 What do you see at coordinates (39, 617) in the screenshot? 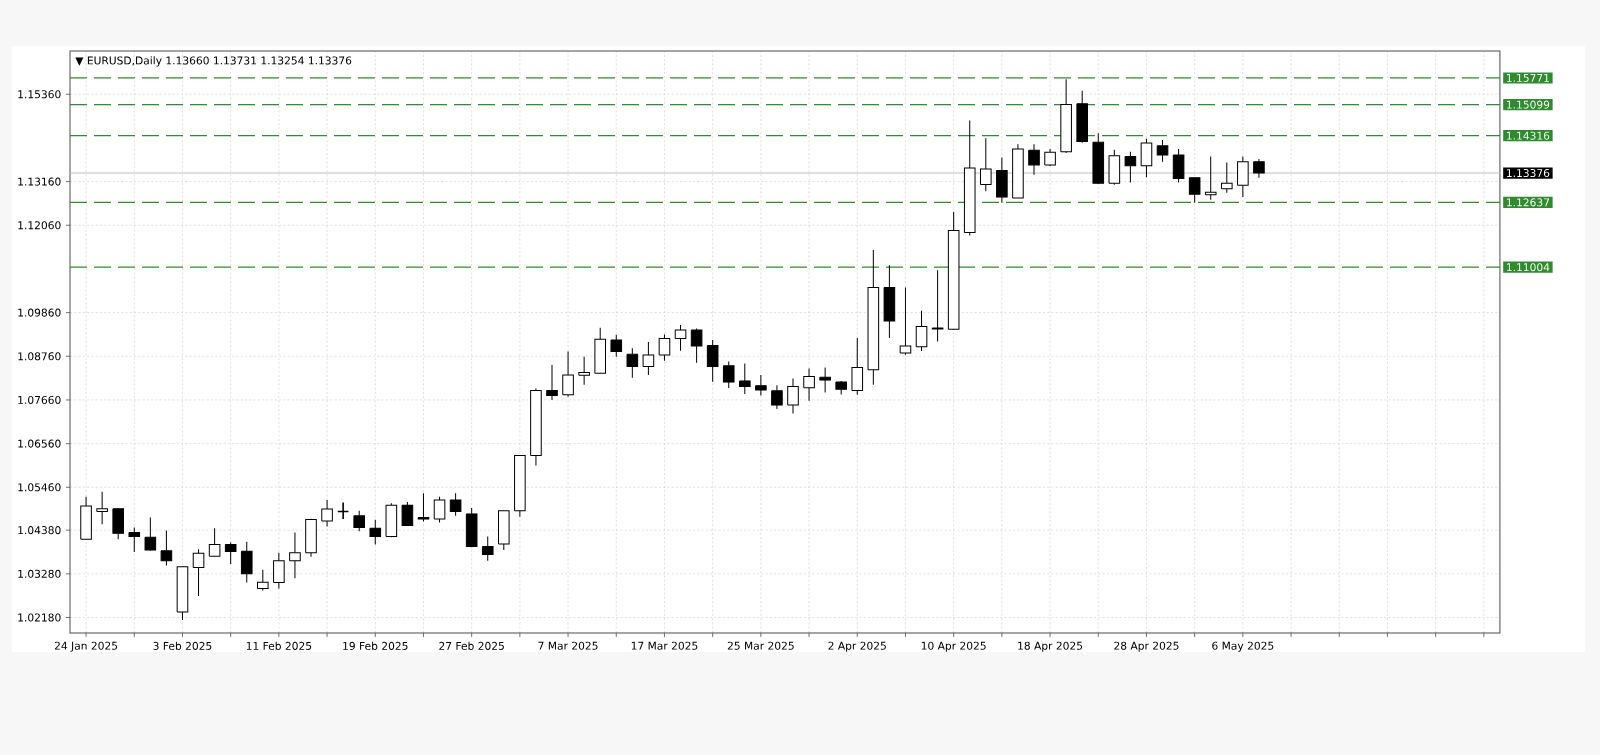
I see `y-tick-label: 1.02180` at bounding box center [39, 617].